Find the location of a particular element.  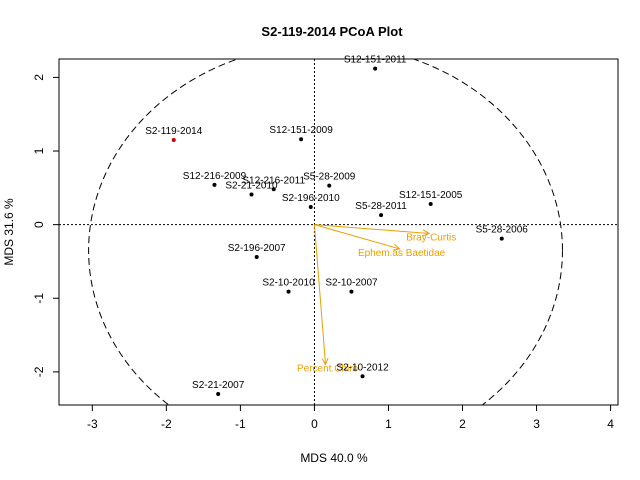

data-point-label: S2-119-2014 is located at coordinates (174, 131).